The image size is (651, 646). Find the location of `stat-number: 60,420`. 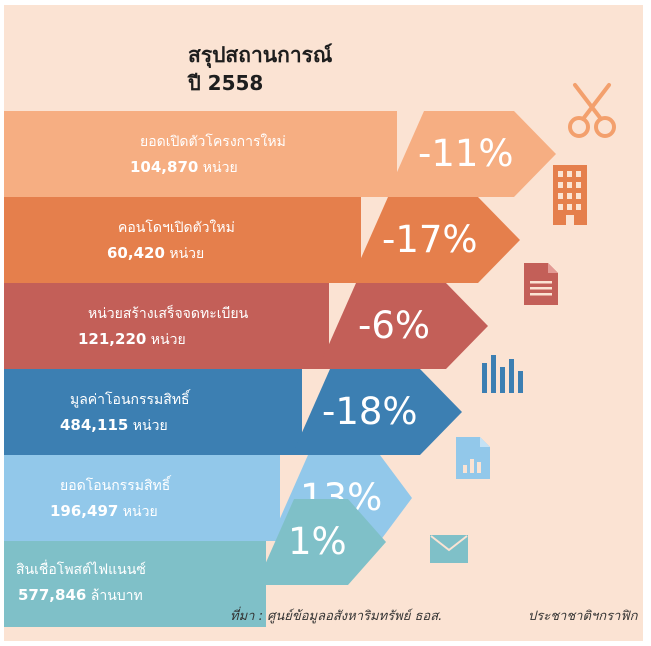

stat-number: 60,420 is located at coordinates (136, 253).